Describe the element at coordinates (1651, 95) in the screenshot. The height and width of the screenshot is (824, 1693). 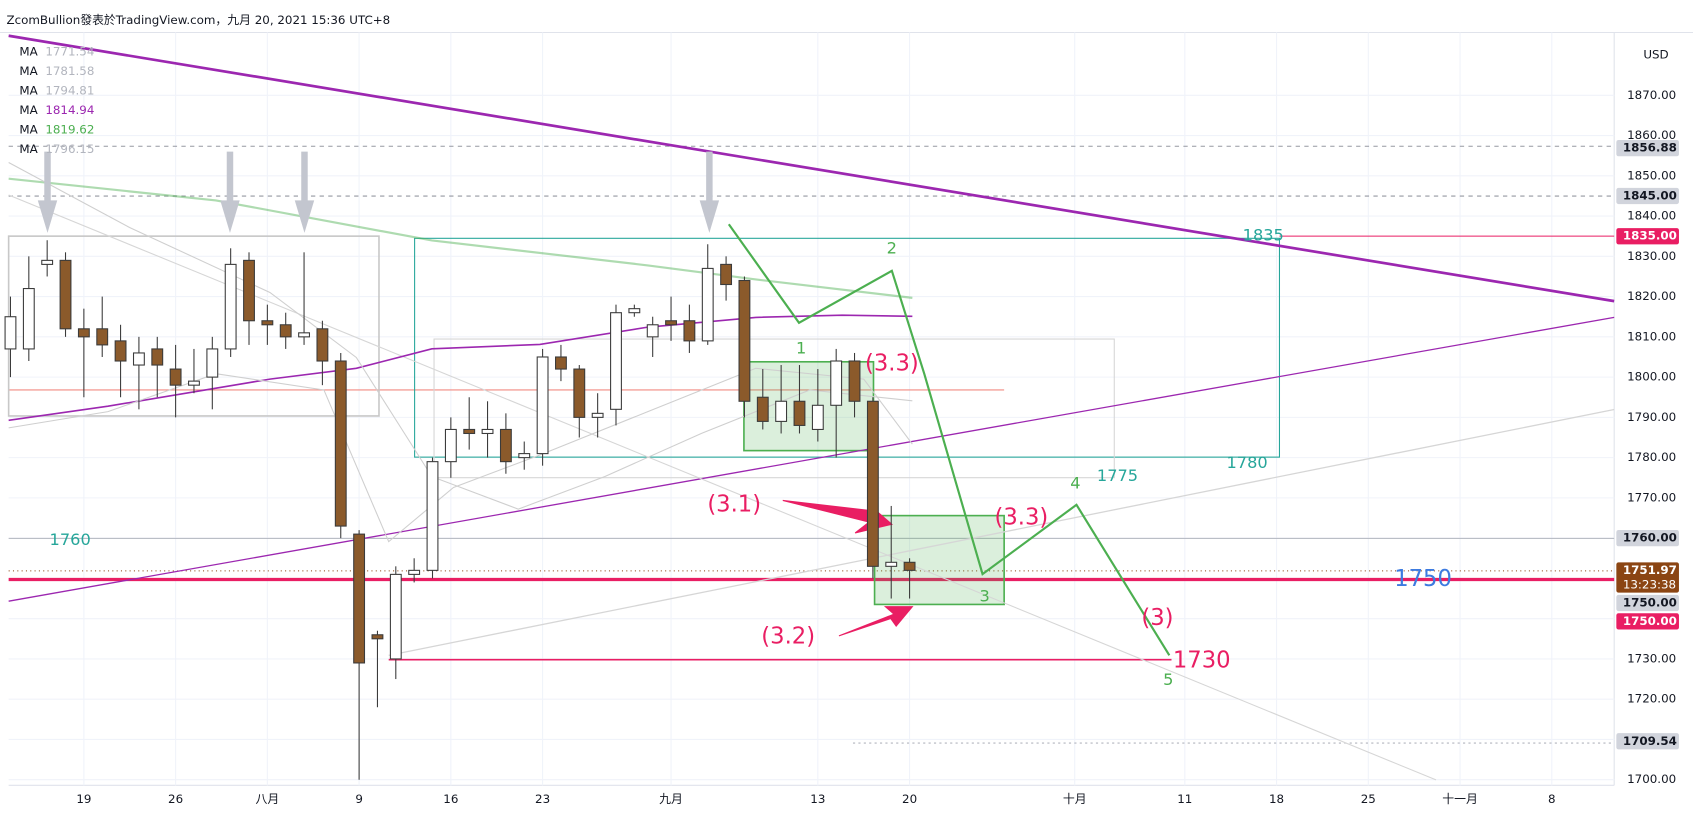
I see `y-tick-label: 1870.00` at that location.